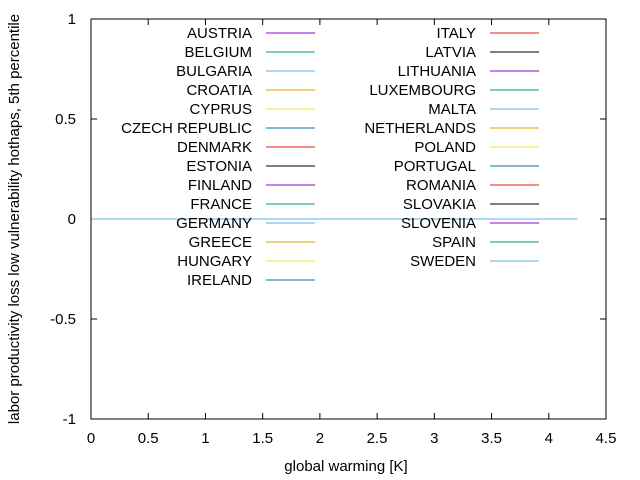 The image size is (640, 480). I want to click on legend-label: SPAIN, so click(454, 242).